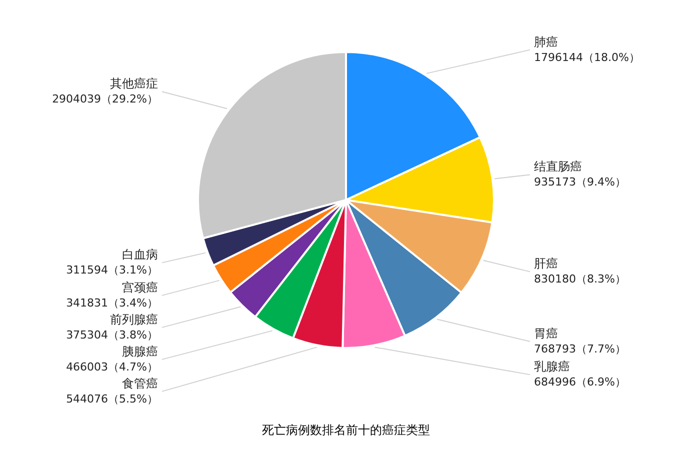 This screenshot has width=677, height=449. What do you see at coordinates (134, 83) in the screenshot?
I see `slice-label: 其他癌症` at bounding box center [134, 83].